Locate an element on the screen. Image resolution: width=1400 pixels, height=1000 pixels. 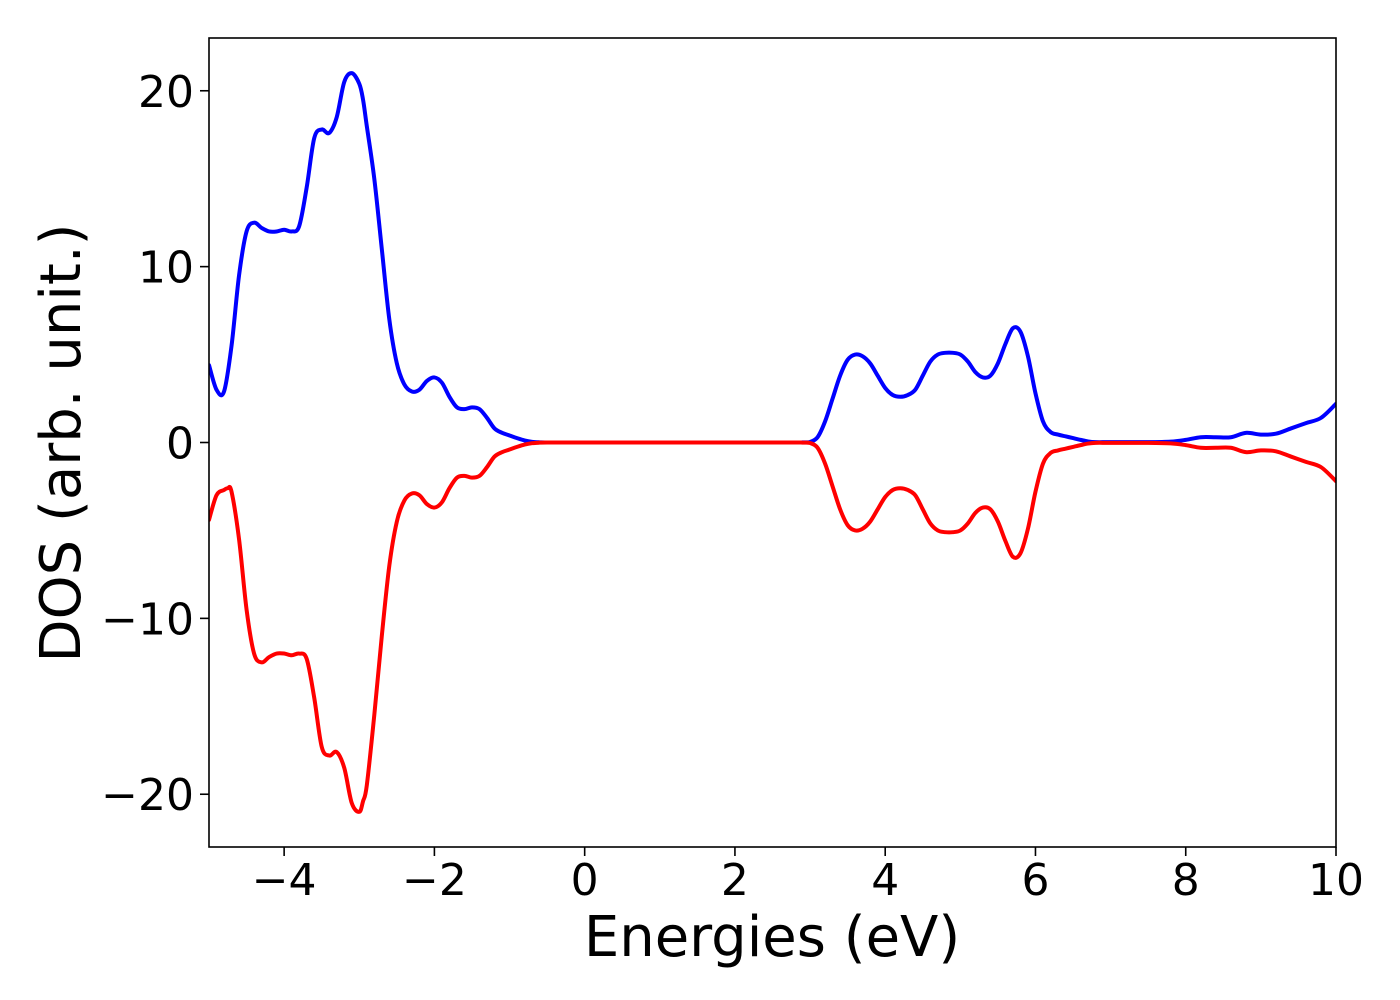
y-axis-label: DOS (arb. unit.) is located at coordinates (61, 442).